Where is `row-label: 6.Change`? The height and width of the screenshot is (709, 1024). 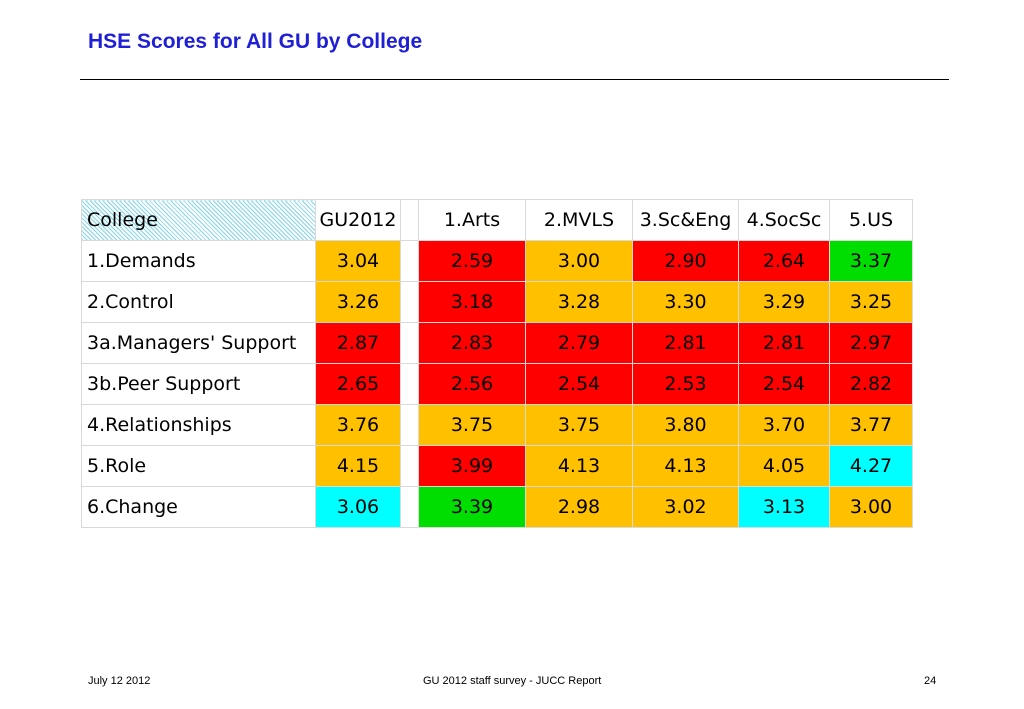 row-label: 6.Change is located at coordinates (198, 507).